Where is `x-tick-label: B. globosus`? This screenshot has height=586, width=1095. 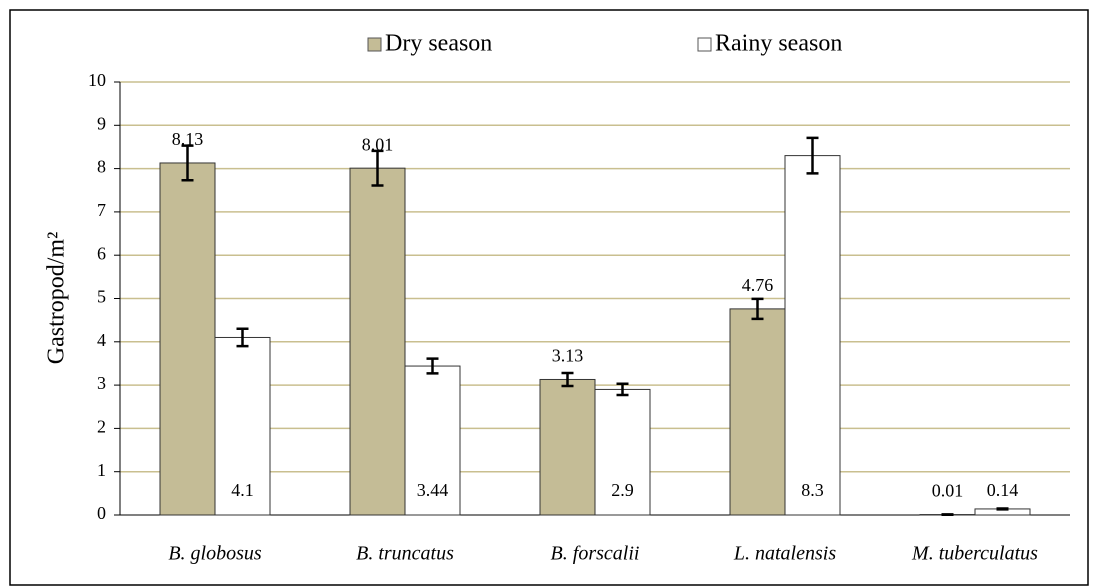
x-tick-label: B. globosus is located at coordinates (215, 554).